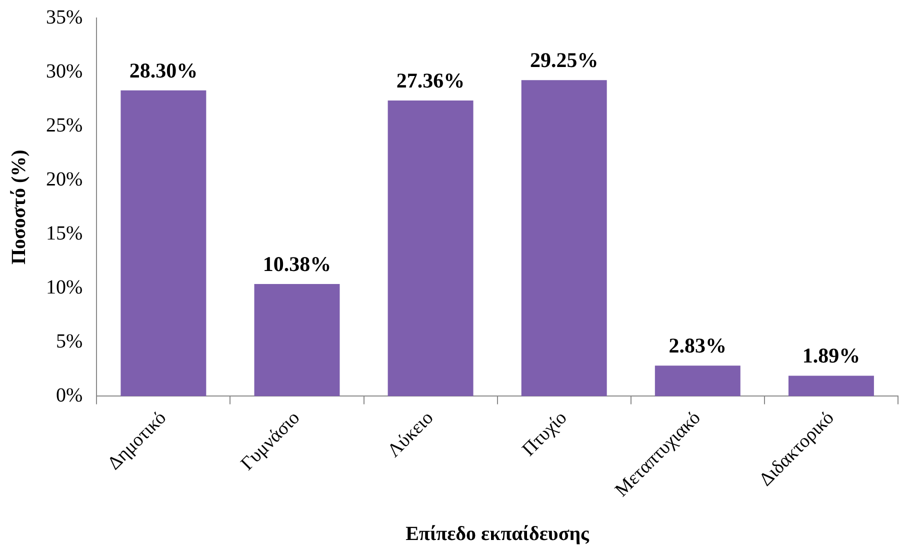 Image resolution: width=910 pixels, height=555 pixels. What do you see at coordinates (64, 179) in the screenshot?
I see `y-tick-label: 20%` at bounding box center [64, 179].